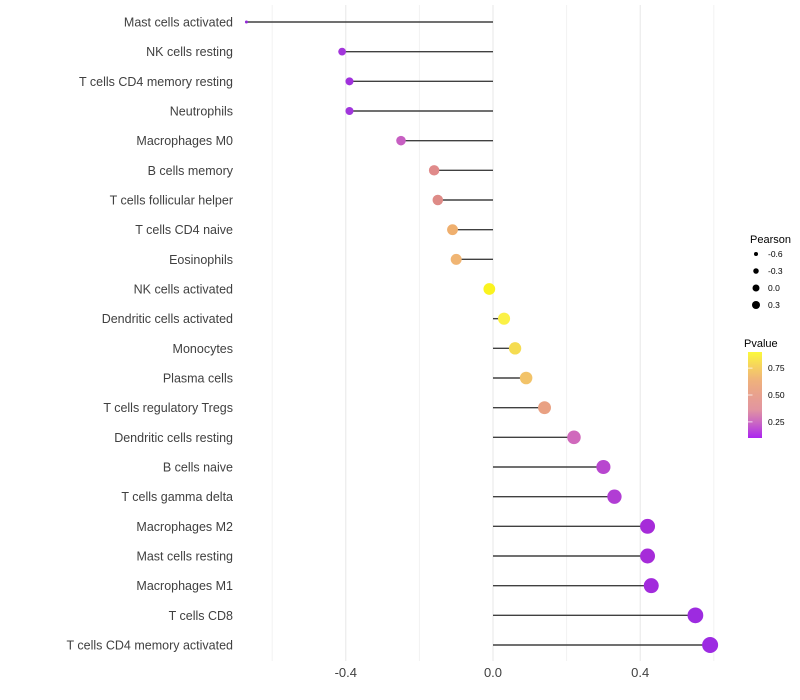 This screenshot has height=700, width=800. Describe the element at coordinates (184, 527) in the screenshot. I see `y-axis-label: Macrophages M2` at that location.